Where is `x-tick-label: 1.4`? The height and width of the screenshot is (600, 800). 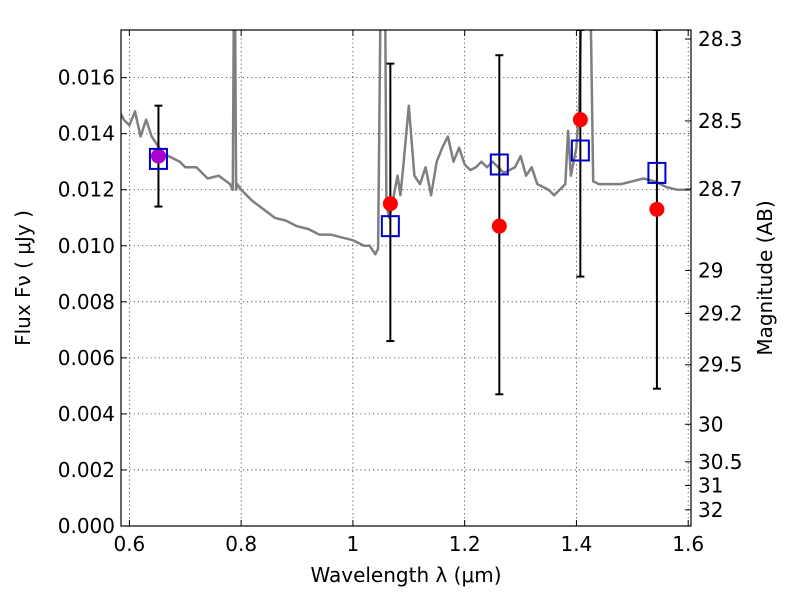 x-tick-label: 1.4 is located at coordinates (577, 544).